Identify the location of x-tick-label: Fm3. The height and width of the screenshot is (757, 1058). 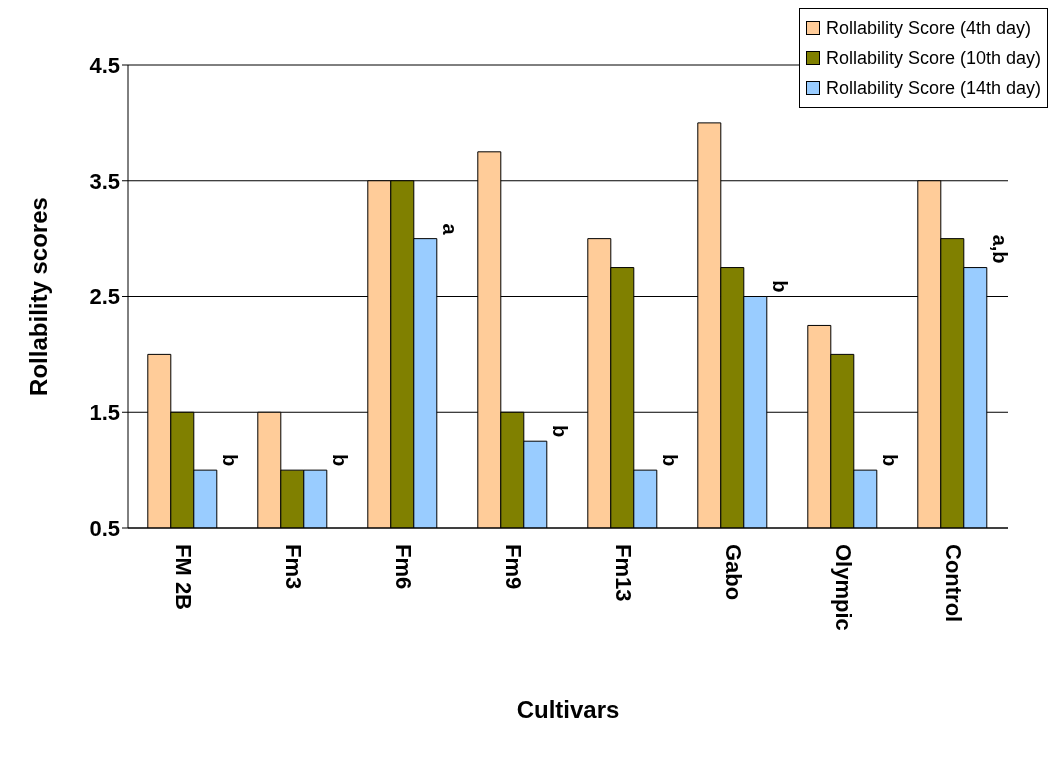
(293, 567).